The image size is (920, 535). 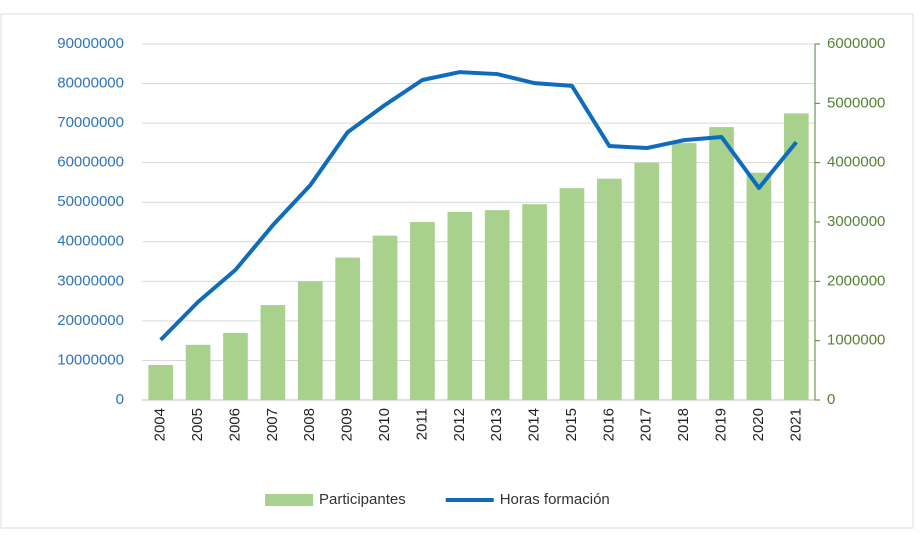 I want to click on x-tick-label: 2013, so click(x=496, y=424).